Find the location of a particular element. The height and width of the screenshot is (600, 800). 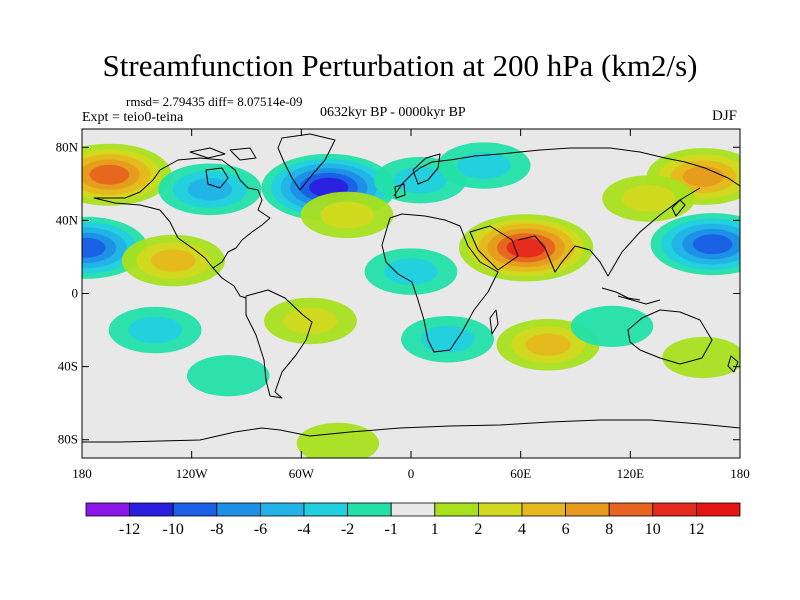

europe-negative-anomaly-level is located at coordinates (484, 165).